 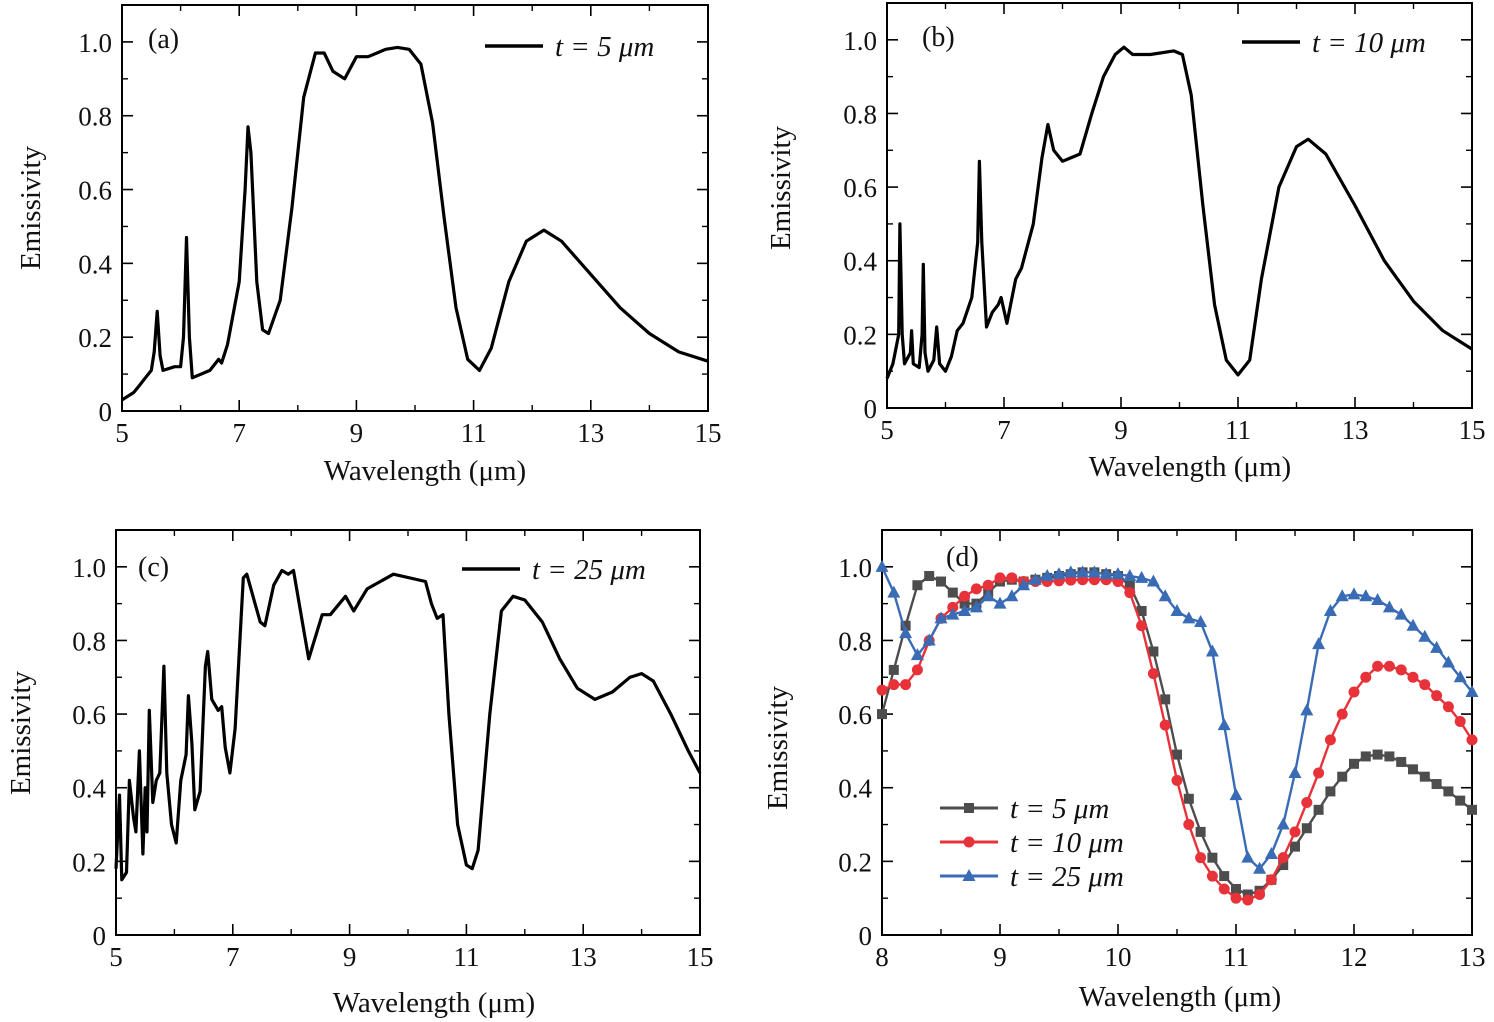 I want to click on y-axis-label: Emissivity, so click(x=778, y=747).